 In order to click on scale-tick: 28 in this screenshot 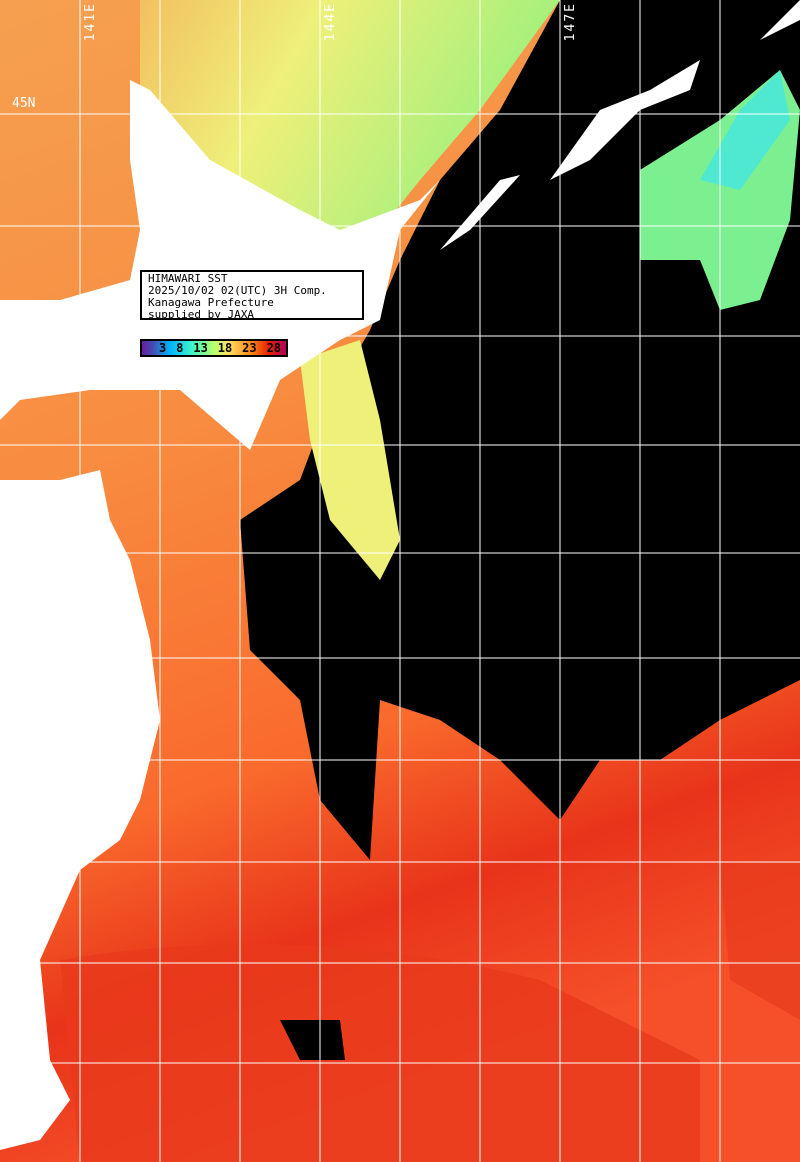, I will do `click(274, 348)`.